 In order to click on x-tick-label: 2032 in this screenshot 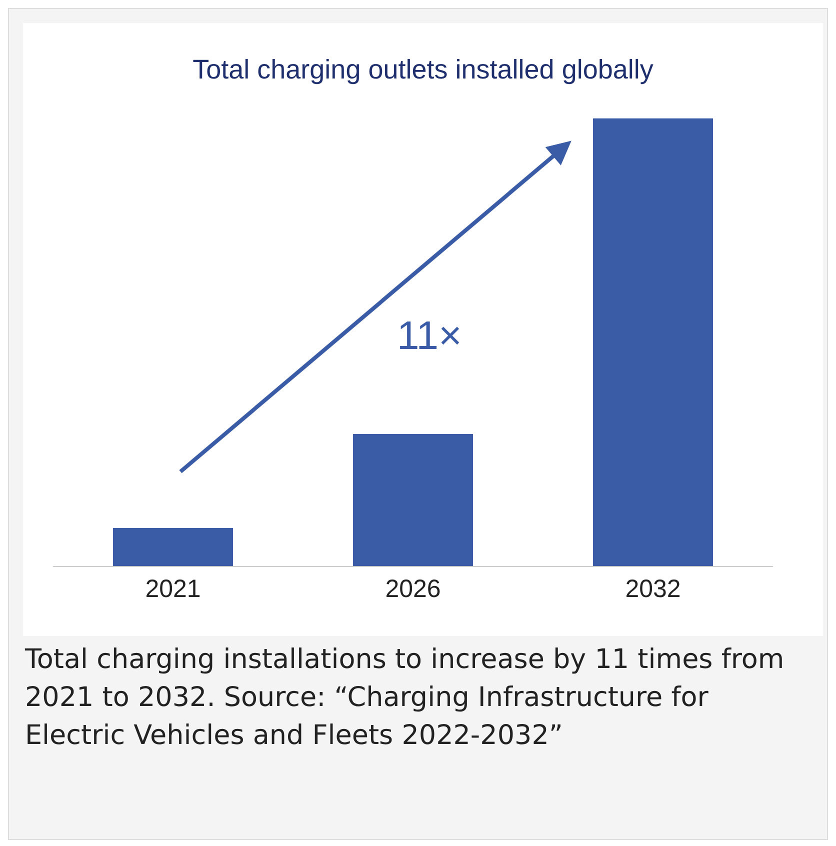, I will do `click(653, 589)`.